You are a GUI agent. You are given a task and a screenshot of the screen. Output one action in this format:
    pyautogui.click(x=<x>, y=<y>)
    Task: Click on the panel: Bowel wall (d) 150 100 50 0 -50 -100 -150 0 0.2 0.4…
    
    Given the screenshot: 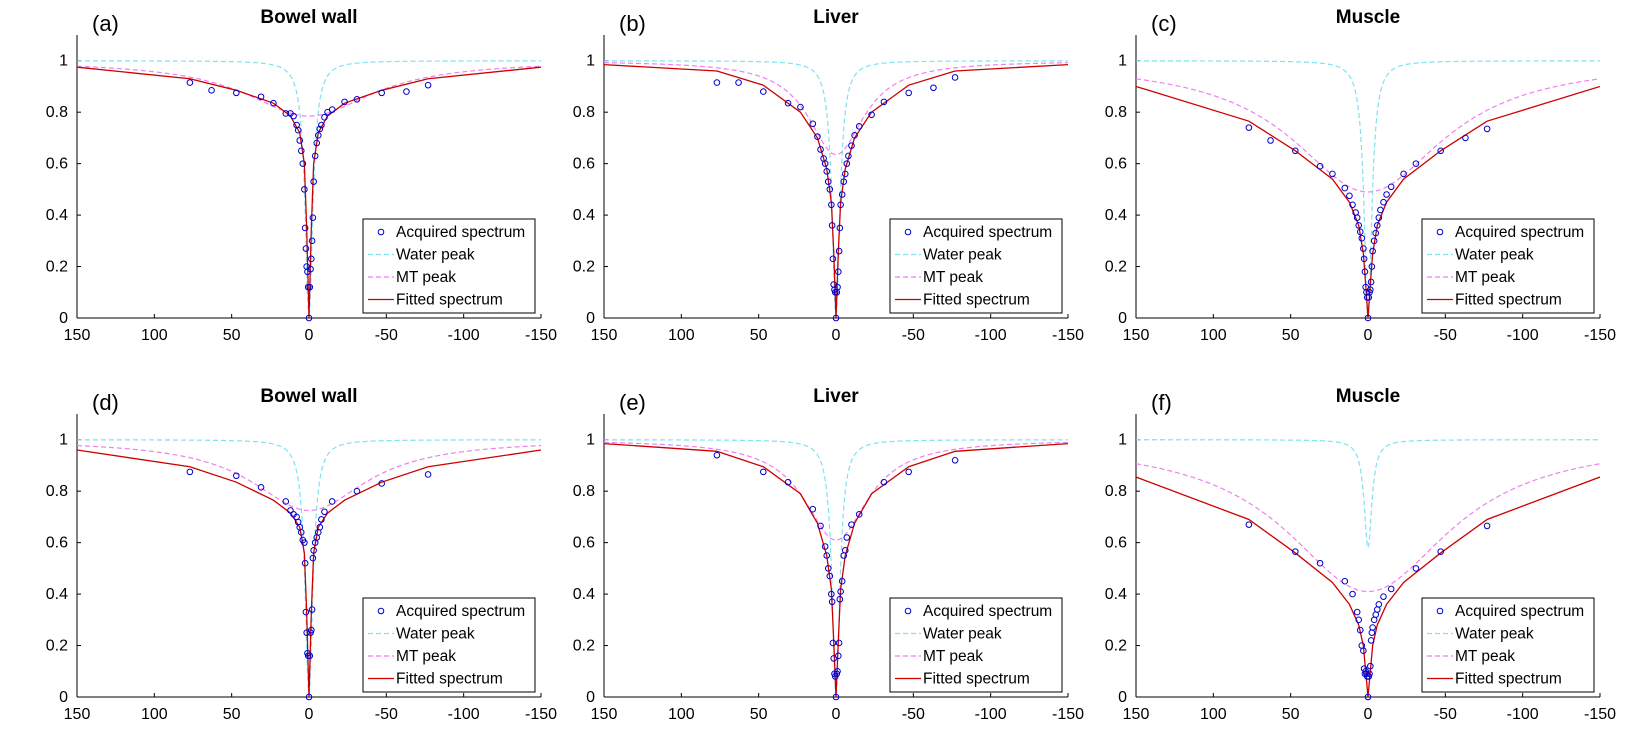 What is the action you would take?
    pyautogui.click(x=301, y=554)
    